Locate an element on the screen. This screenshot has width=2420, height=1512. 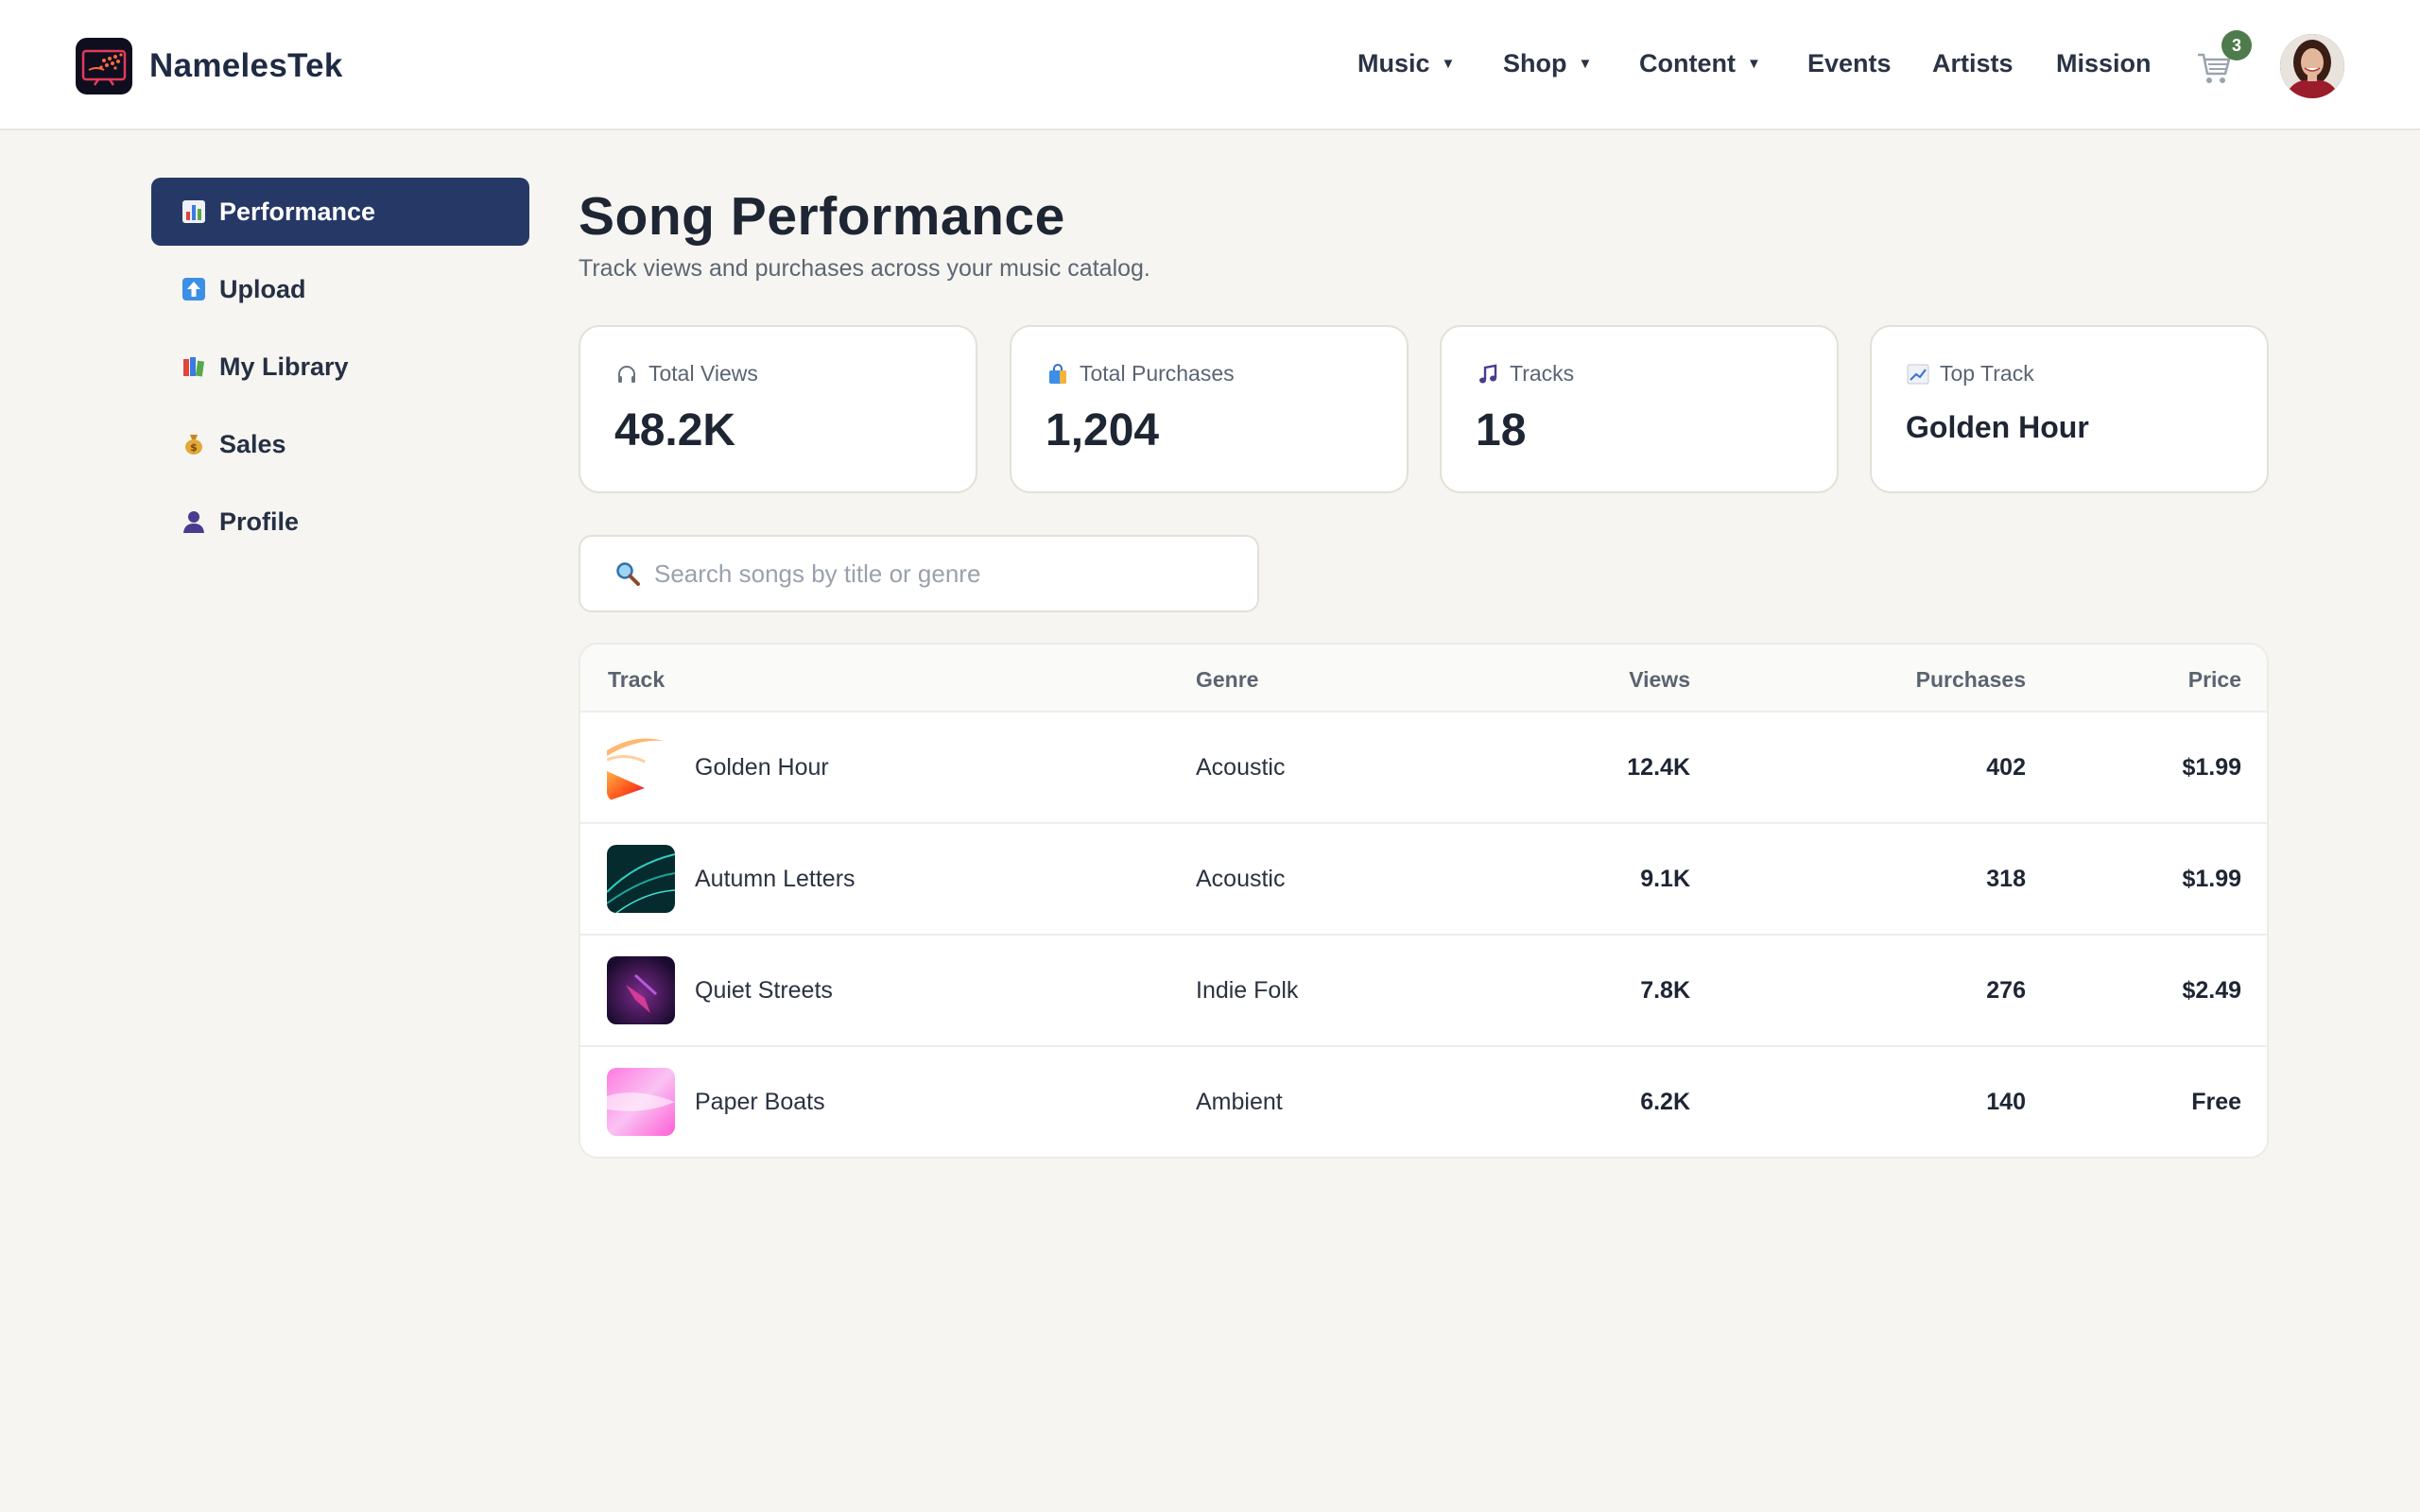
stat-label-row: Total Views is located at coordinates (686, 374).